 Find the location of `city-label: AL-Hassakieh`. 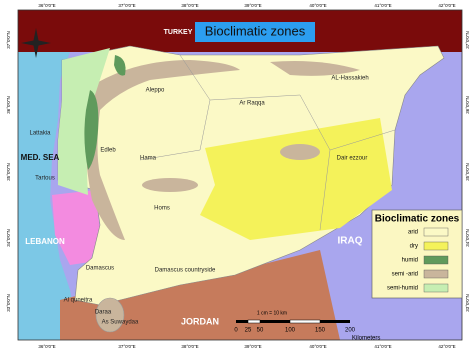

city-label: AL-Hassakieh is located at coordinates (349, 79).